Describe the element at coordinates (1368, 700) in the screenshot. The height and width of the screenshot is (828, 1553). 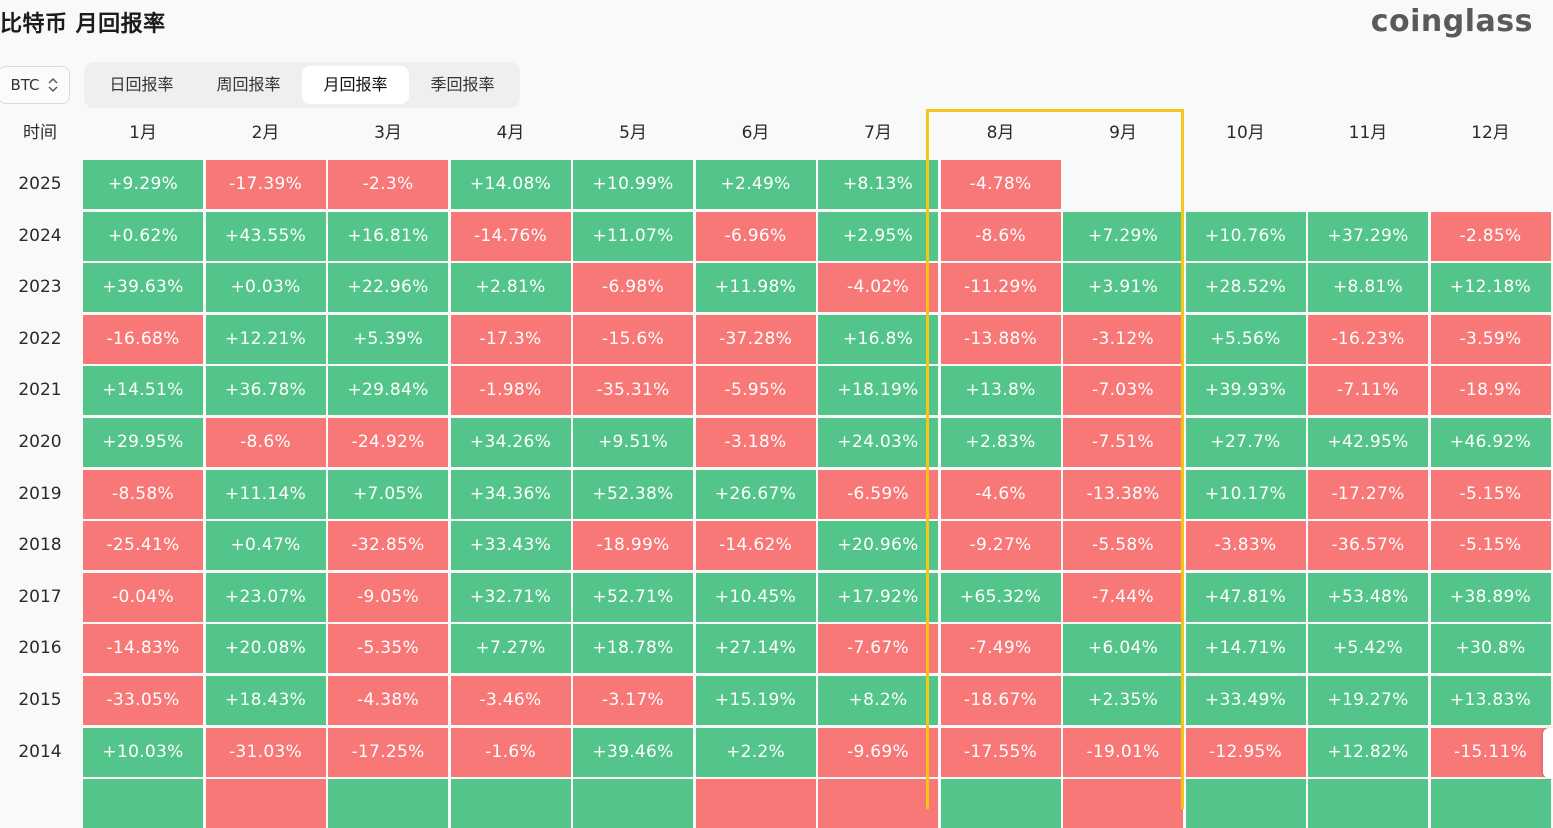
I see `return-cell: +19.27%` at that location.